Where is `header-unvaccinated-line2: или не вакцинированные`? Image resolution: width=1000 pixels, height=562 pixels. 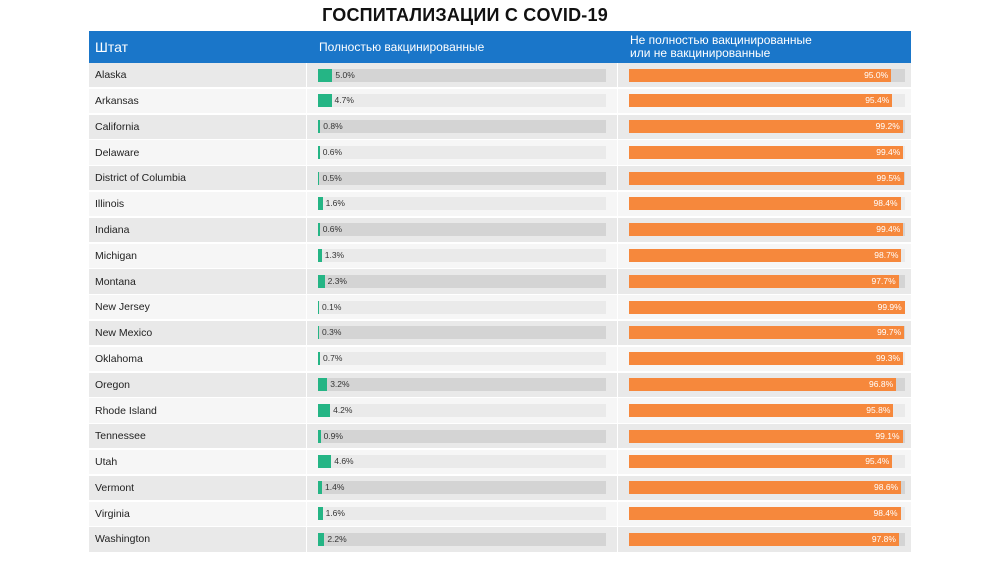
header-unvaccinated-line2: или не вакцинированные is located at coordinates (700, 53).